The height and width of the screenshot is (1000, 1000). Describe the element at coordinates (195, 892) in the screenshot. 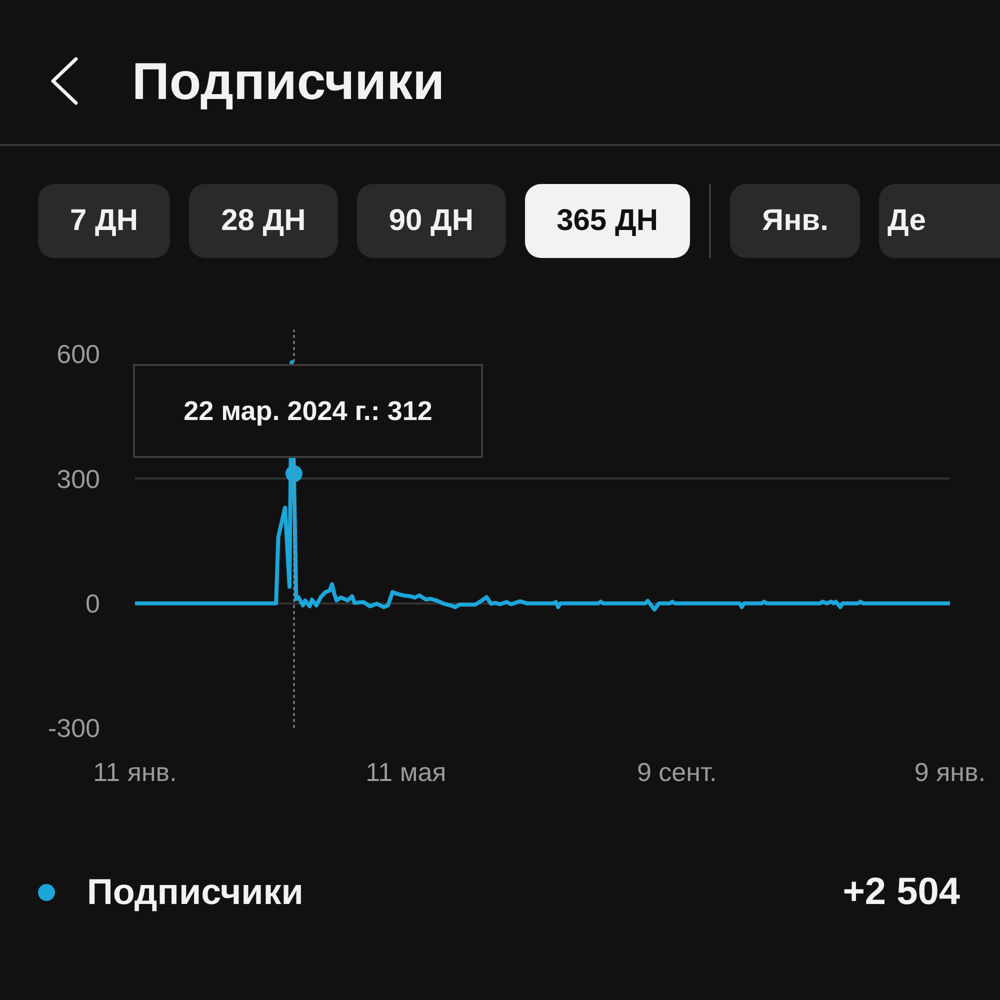

I see `legend-label: Подписчики` at that location.